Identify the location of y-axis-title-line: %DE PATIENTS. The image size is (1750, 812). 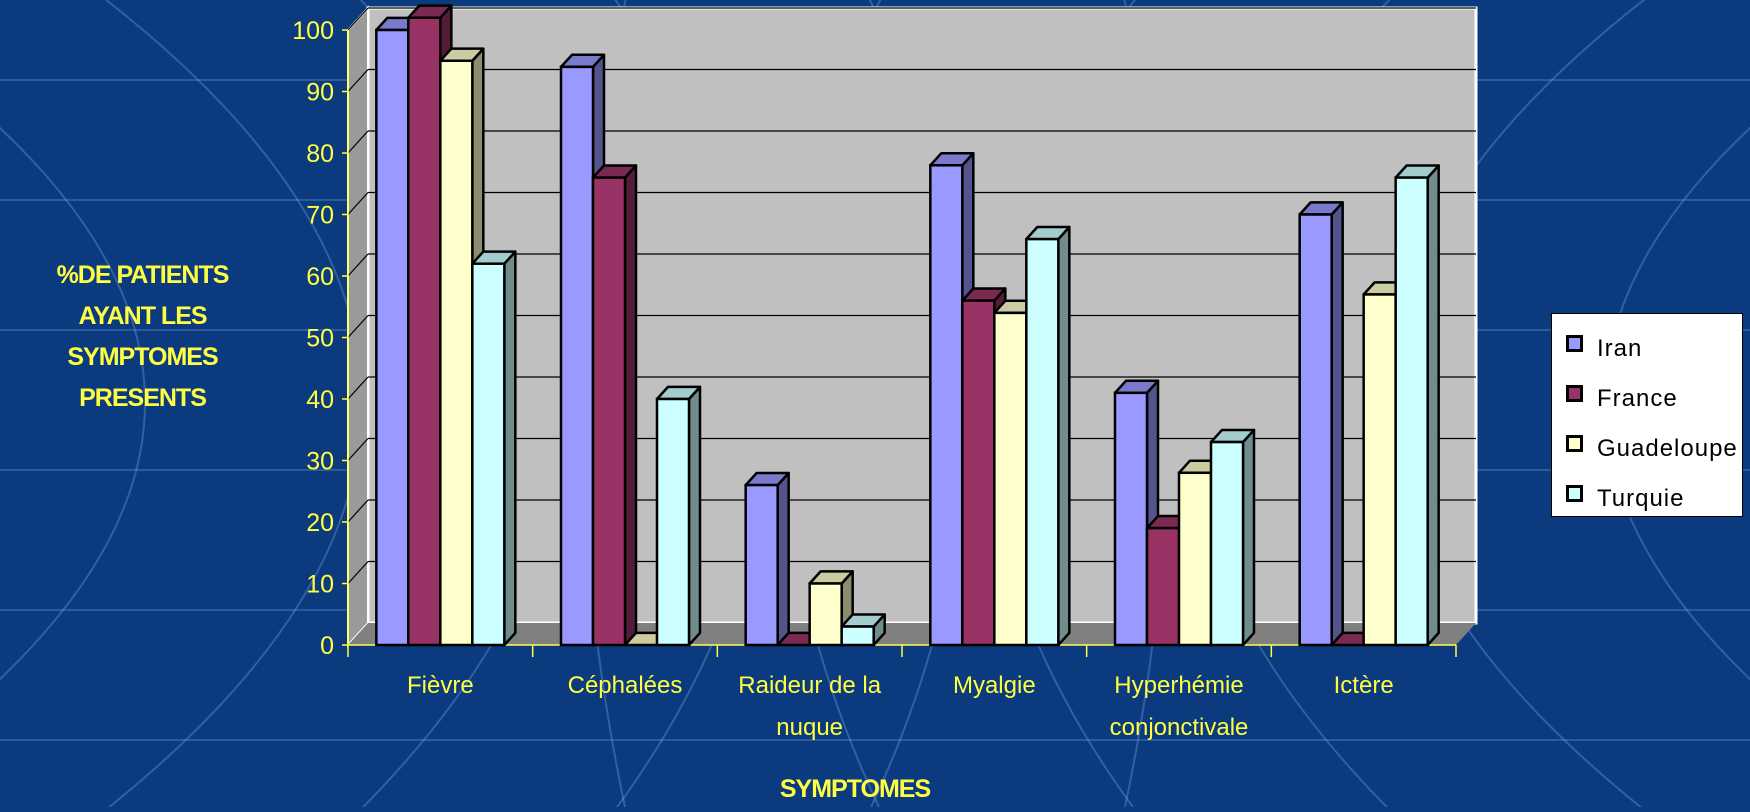
(143, 275).